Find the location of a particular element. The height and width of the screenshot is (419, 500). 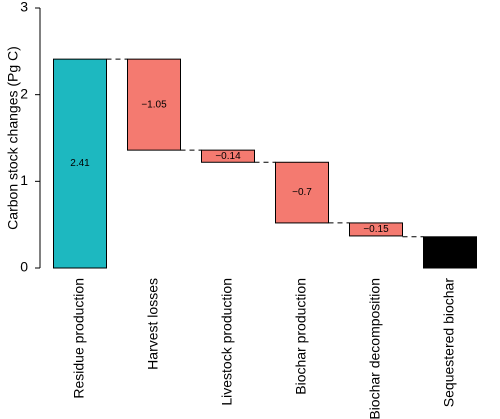

value-label: 2.41 is located at coordinates (80, 163).